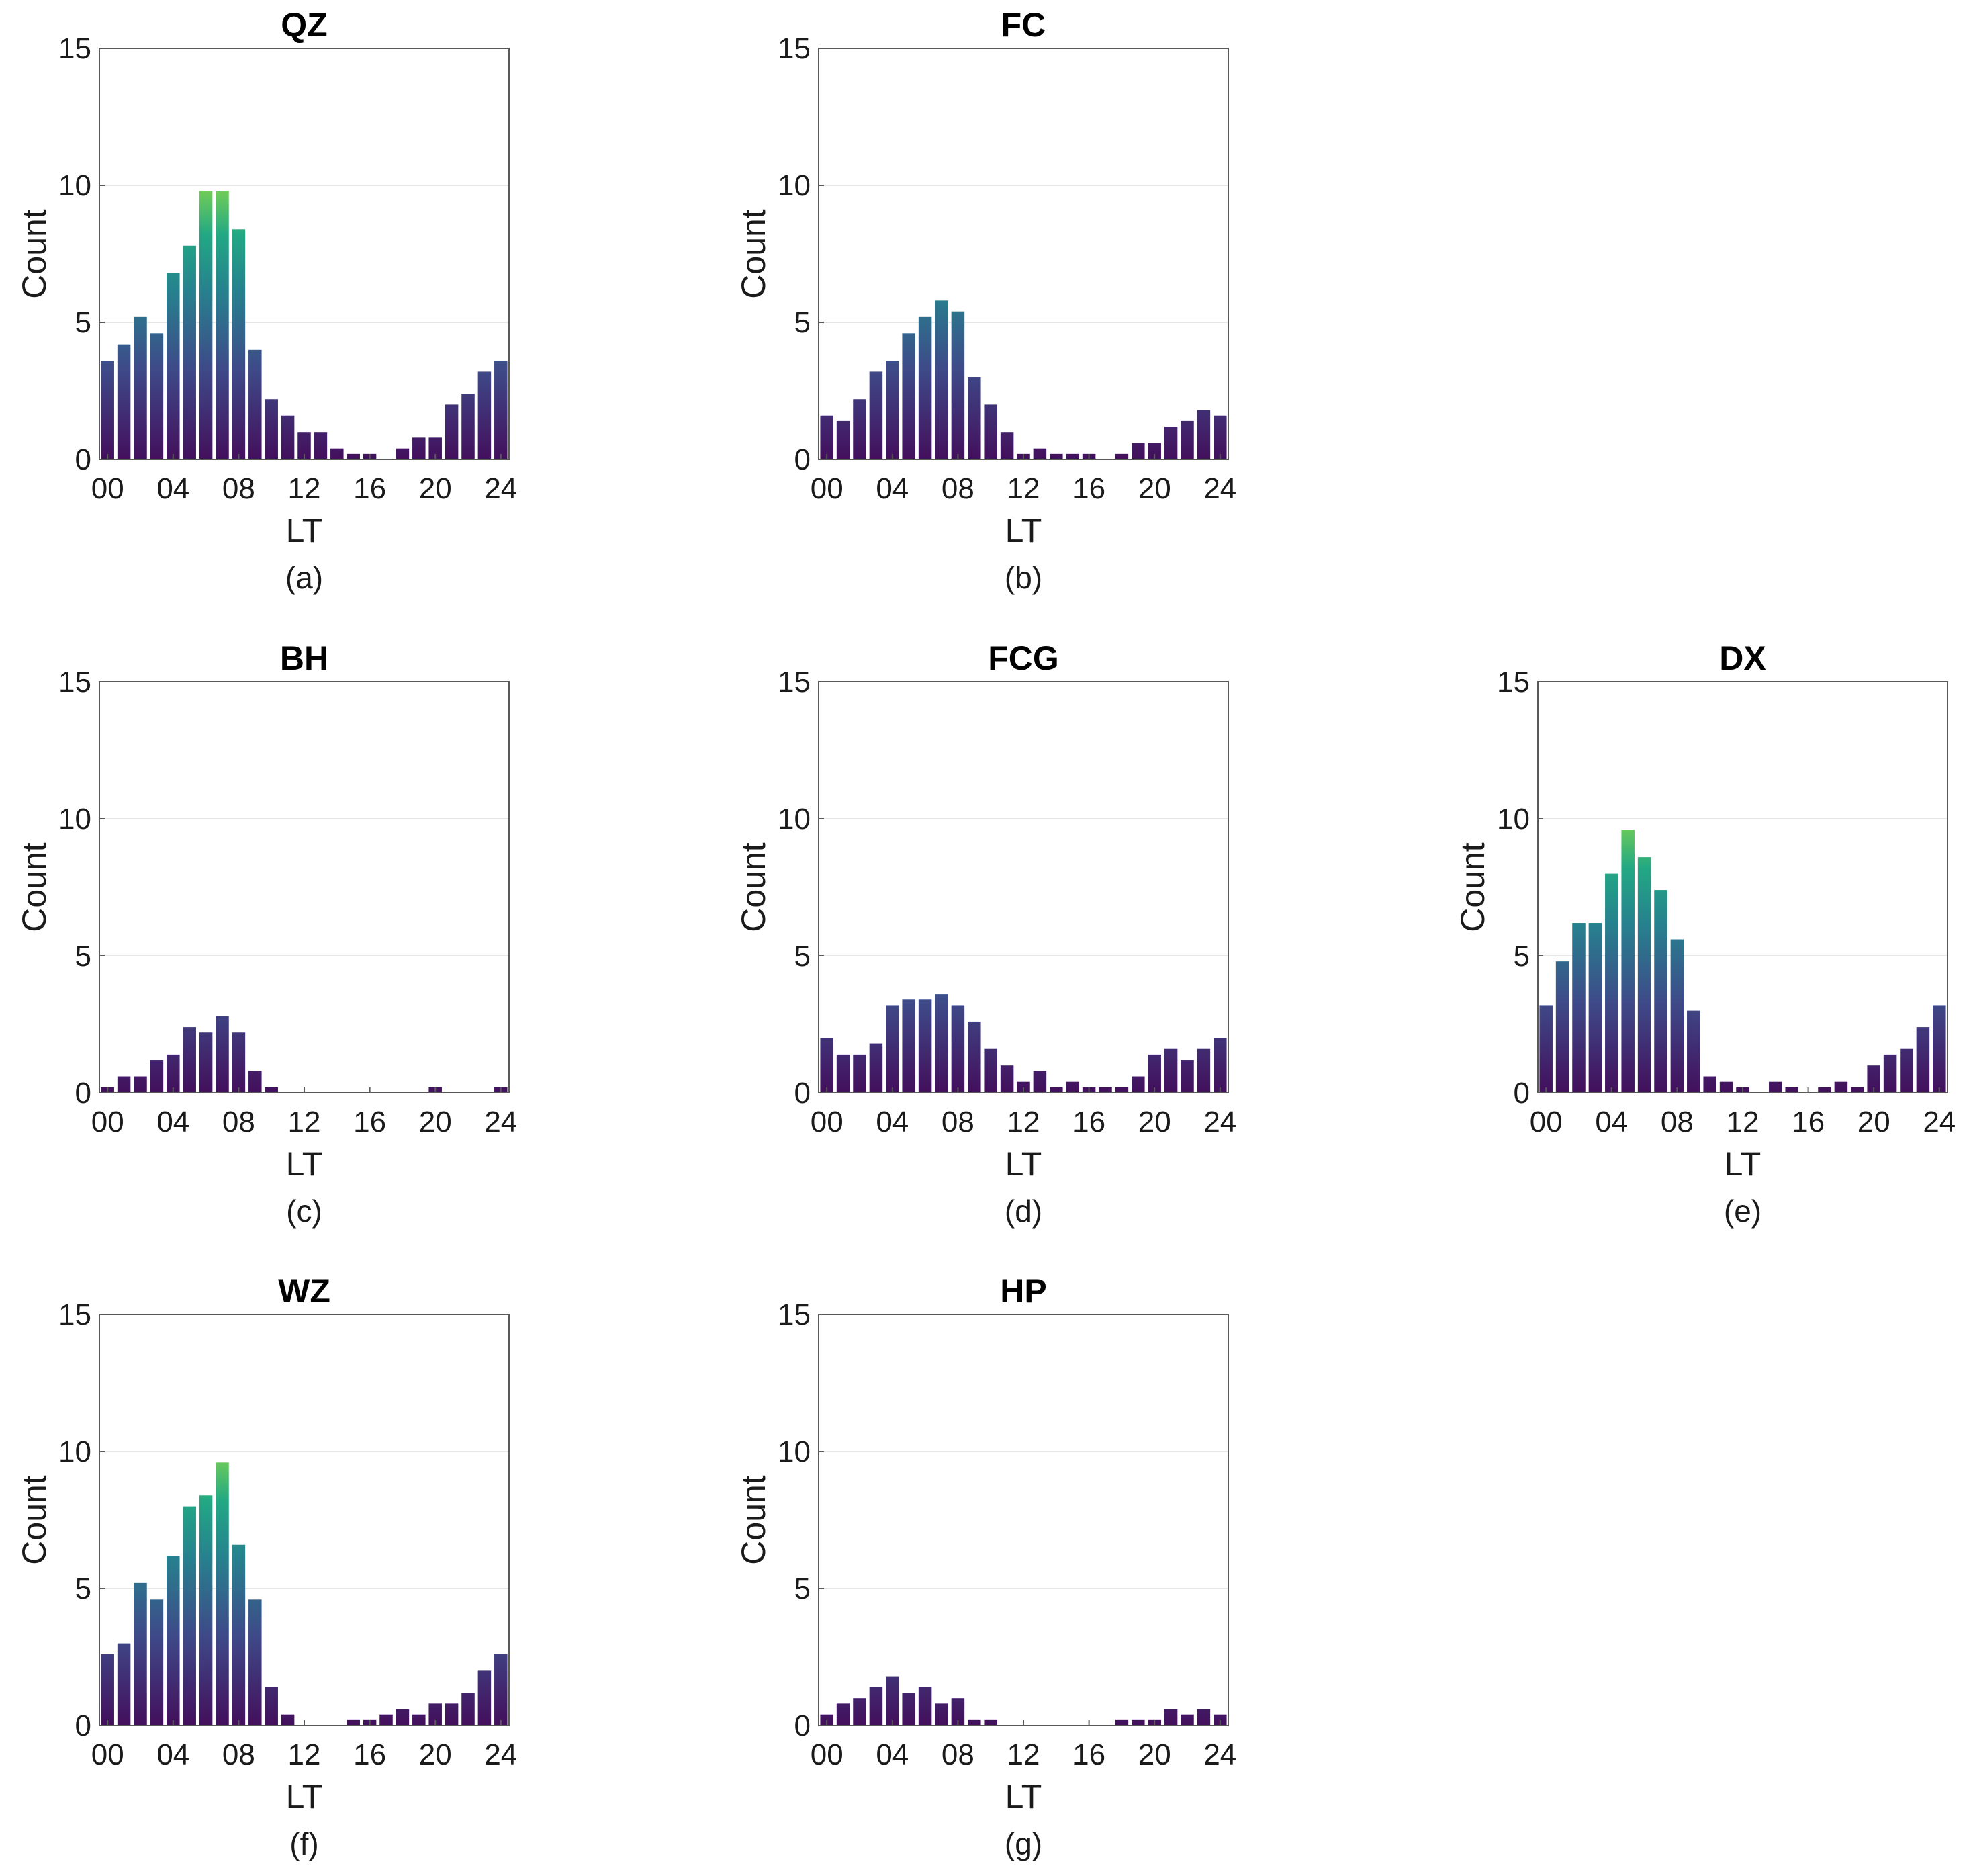 Image resolution: width=1969 pixels, height=1876 pixels. I want to click on panel-title: WZ, so click(304, 1291).